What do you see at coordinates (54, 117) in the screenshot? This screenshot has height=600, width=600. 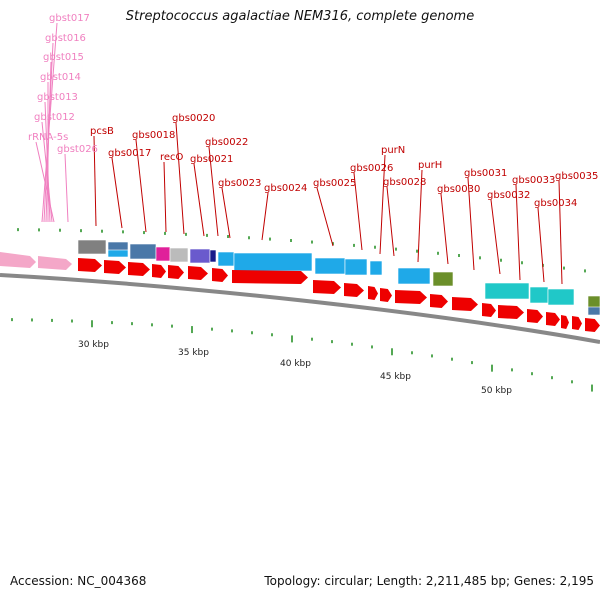 I see `gene-label: gbst012` at bounding box center [54, 117].